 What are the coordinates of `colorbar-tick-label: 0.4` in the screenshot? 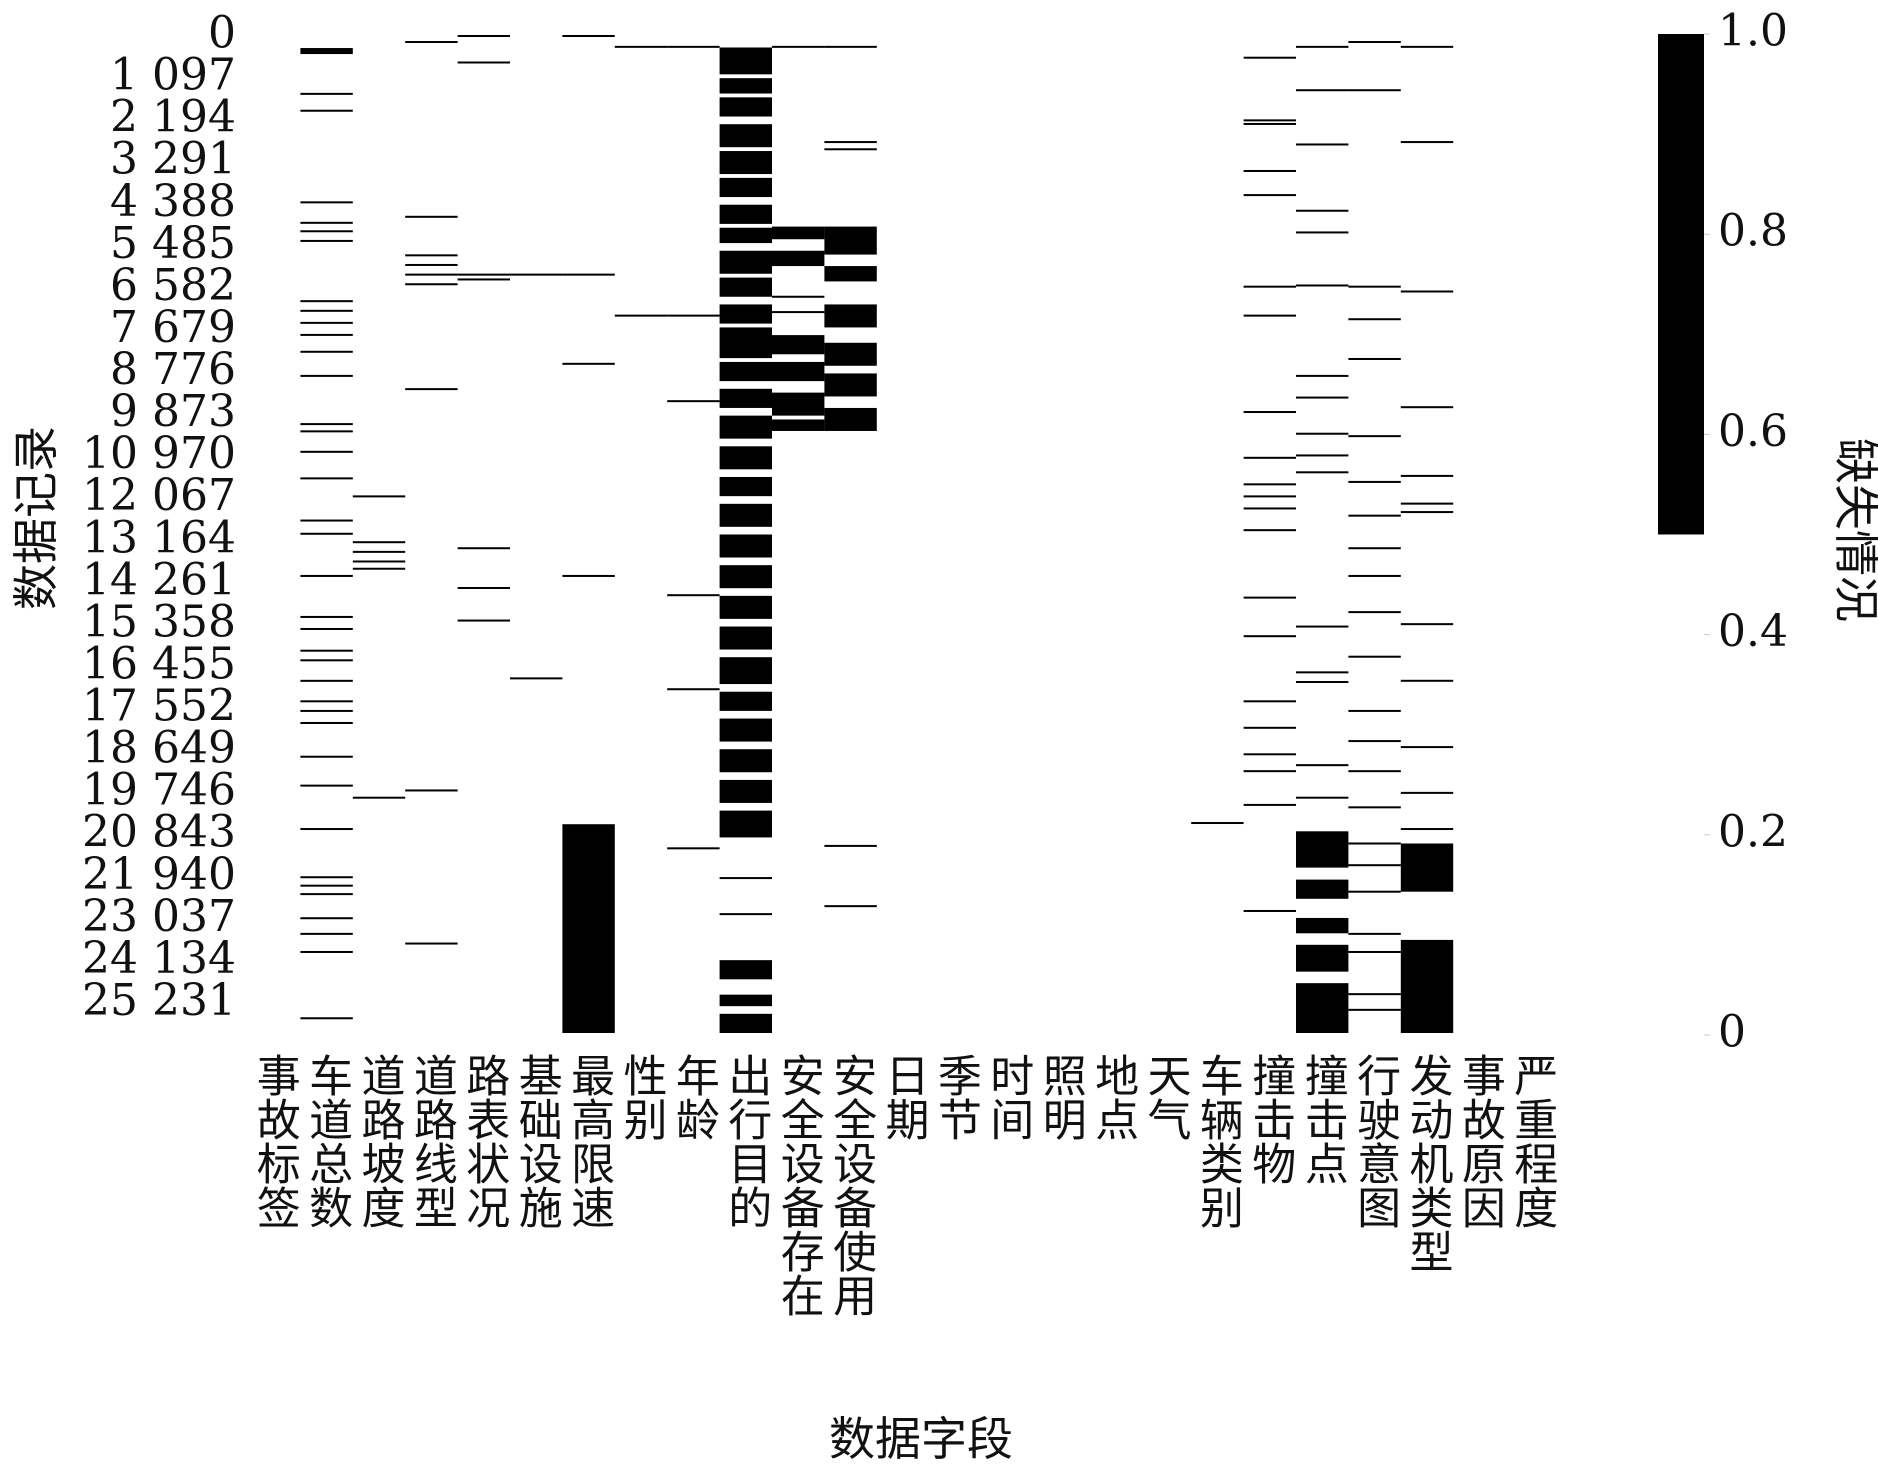 It's located at (1753, 631).